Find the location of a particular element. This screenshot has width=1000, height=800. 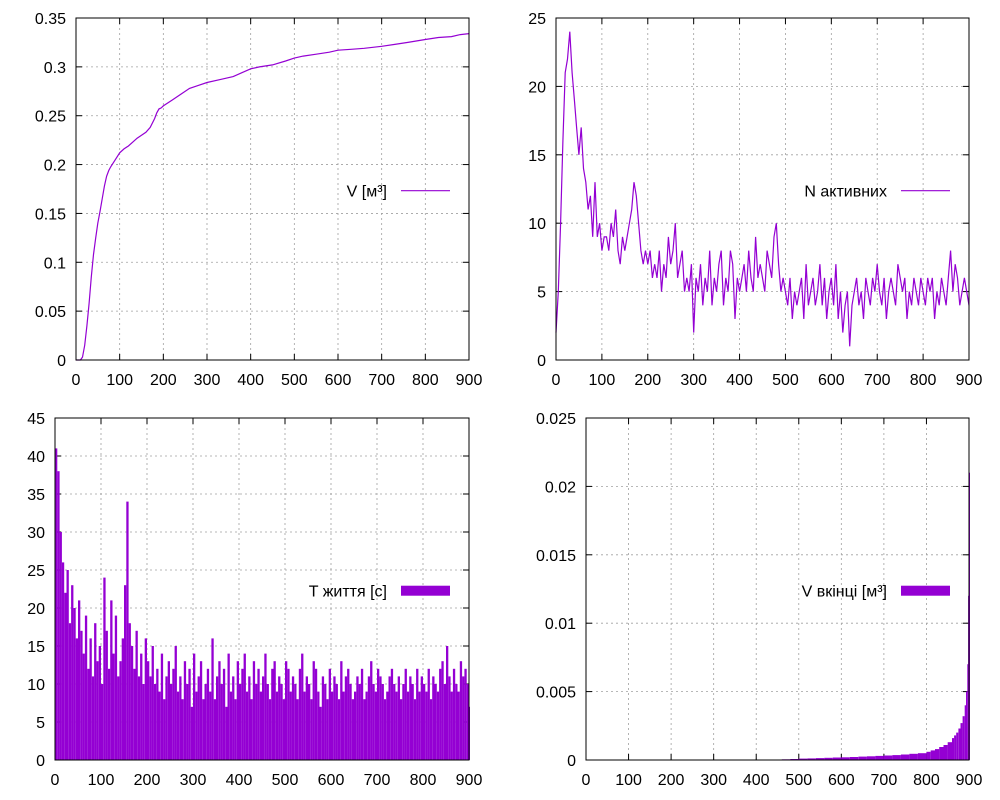

legend-label: T життя [с] is located at coordinates (348, 592).